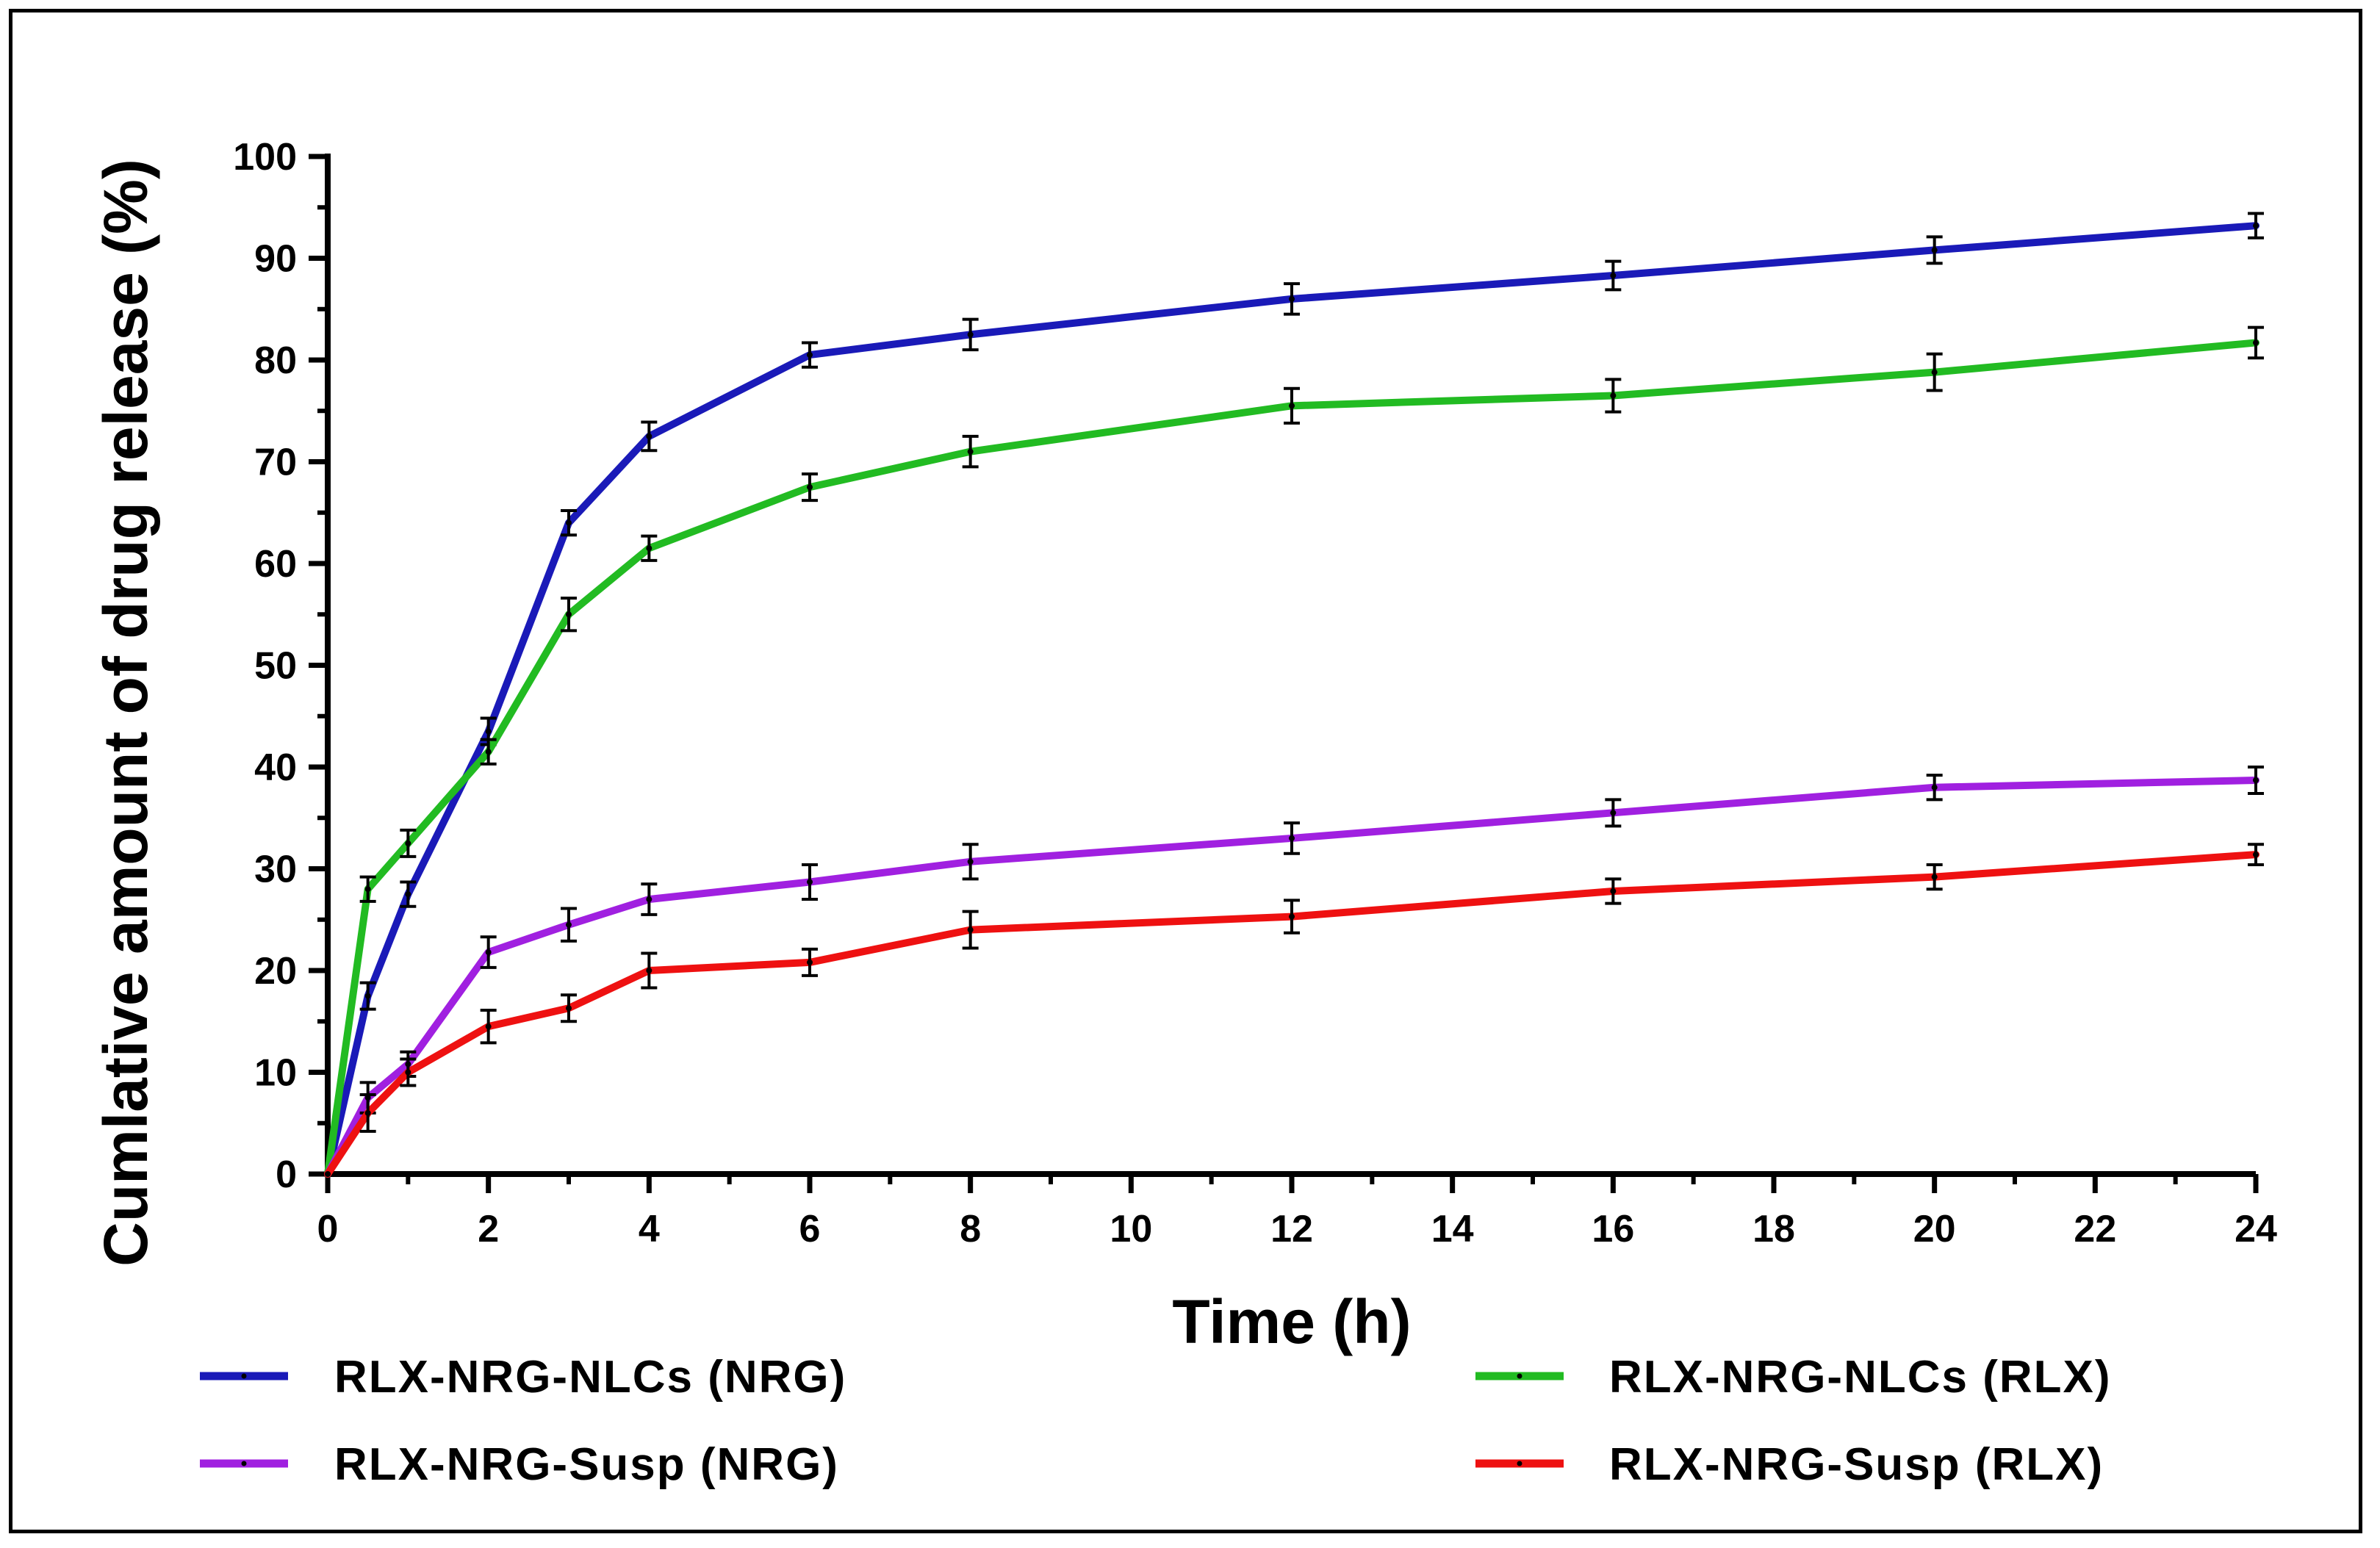  I want to click on y-tick-label: 0, so click(286, 1174).